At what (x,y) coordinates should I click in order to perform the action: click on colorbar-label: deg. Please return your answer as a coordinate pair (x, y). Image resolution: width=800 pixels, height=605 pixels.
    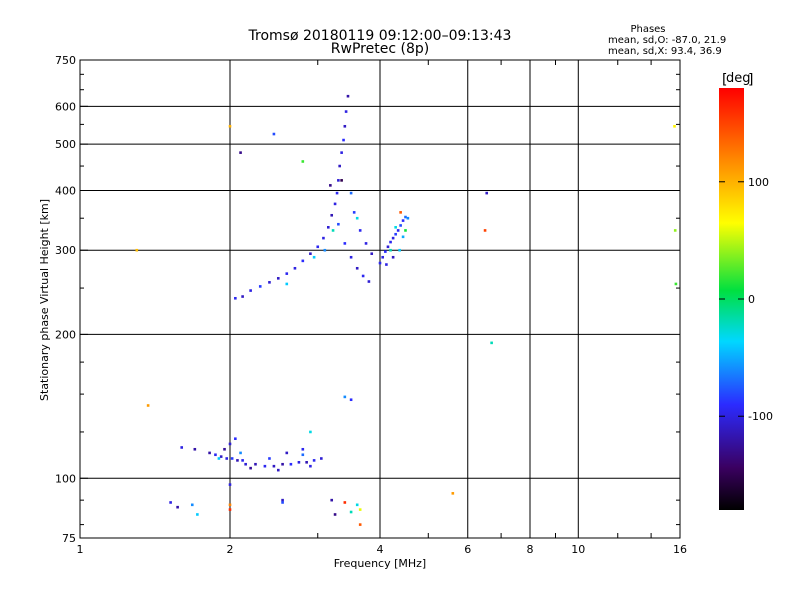
    Looking at the image, I should click on (738, 78).